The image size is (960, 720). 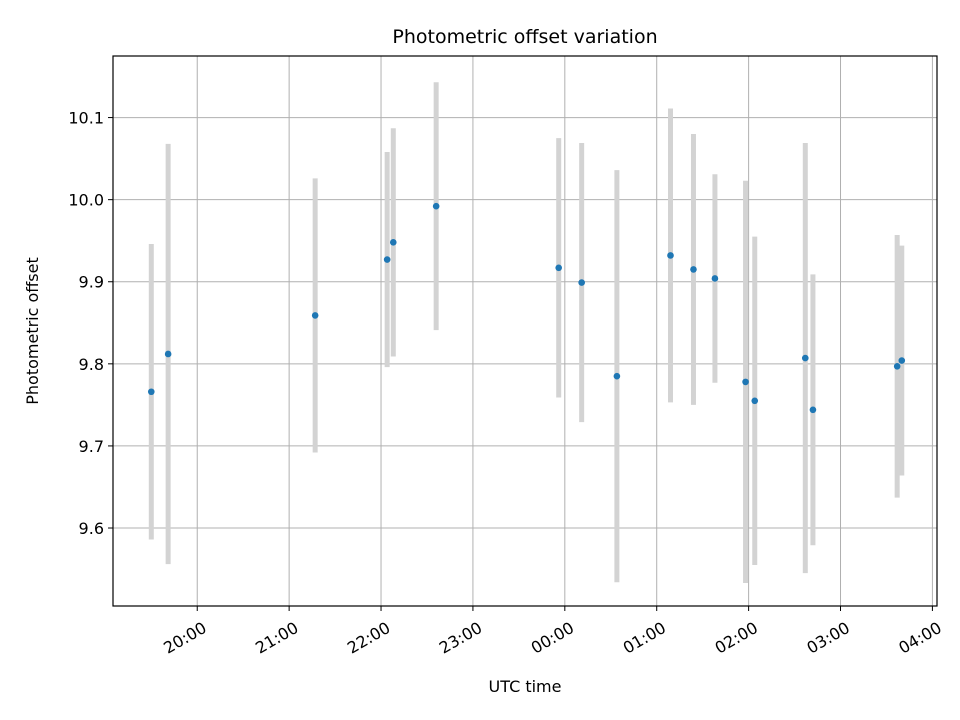 I want to click on x-axis-label: UTC time, so click(x=525, y=686).